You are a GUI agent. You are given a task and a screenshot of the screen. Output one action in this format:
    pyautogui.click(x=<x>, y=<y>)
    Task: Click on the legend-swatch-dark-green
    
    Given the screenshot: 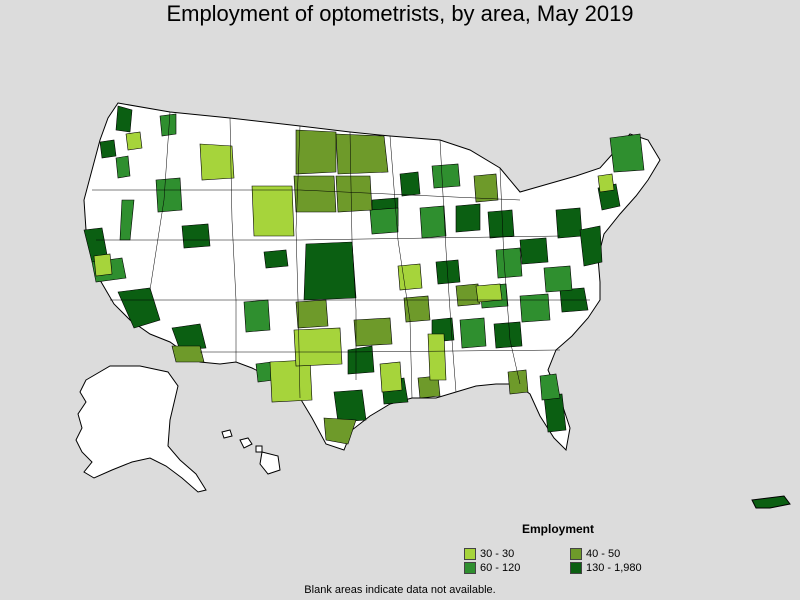 What is the action you would take?
    pyautogui.click(x=576, y=568)
    